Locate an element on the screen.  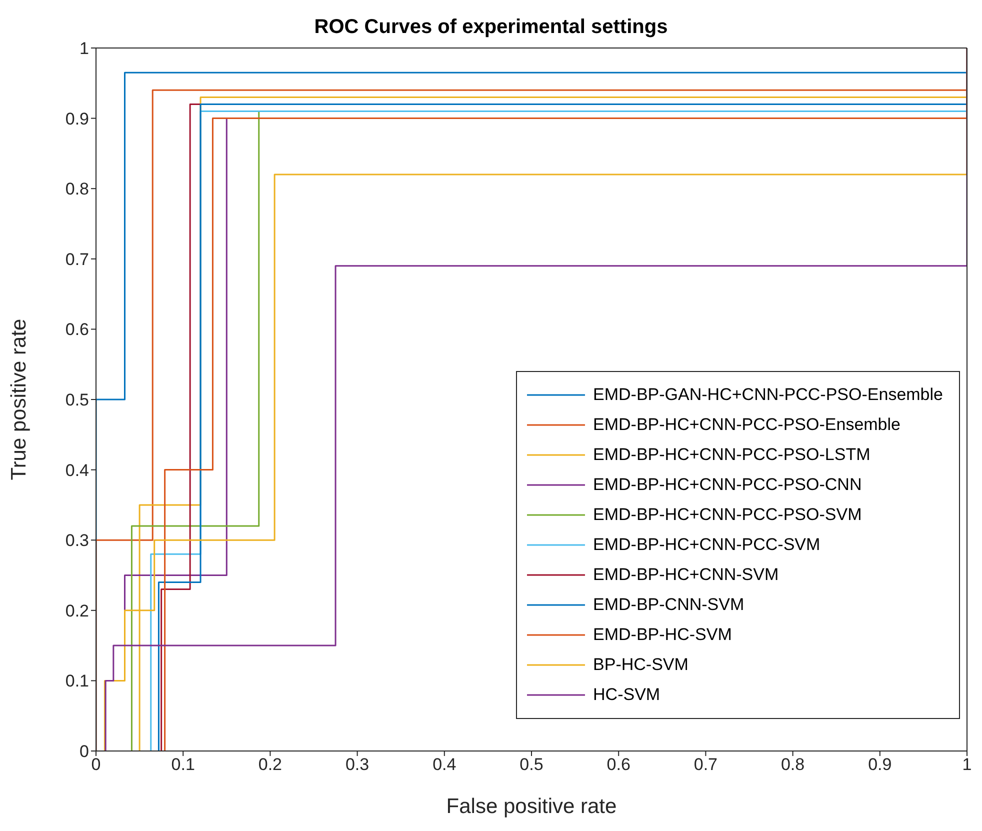
x-tick-label: 0.5 is located at coordinates (532, 764).